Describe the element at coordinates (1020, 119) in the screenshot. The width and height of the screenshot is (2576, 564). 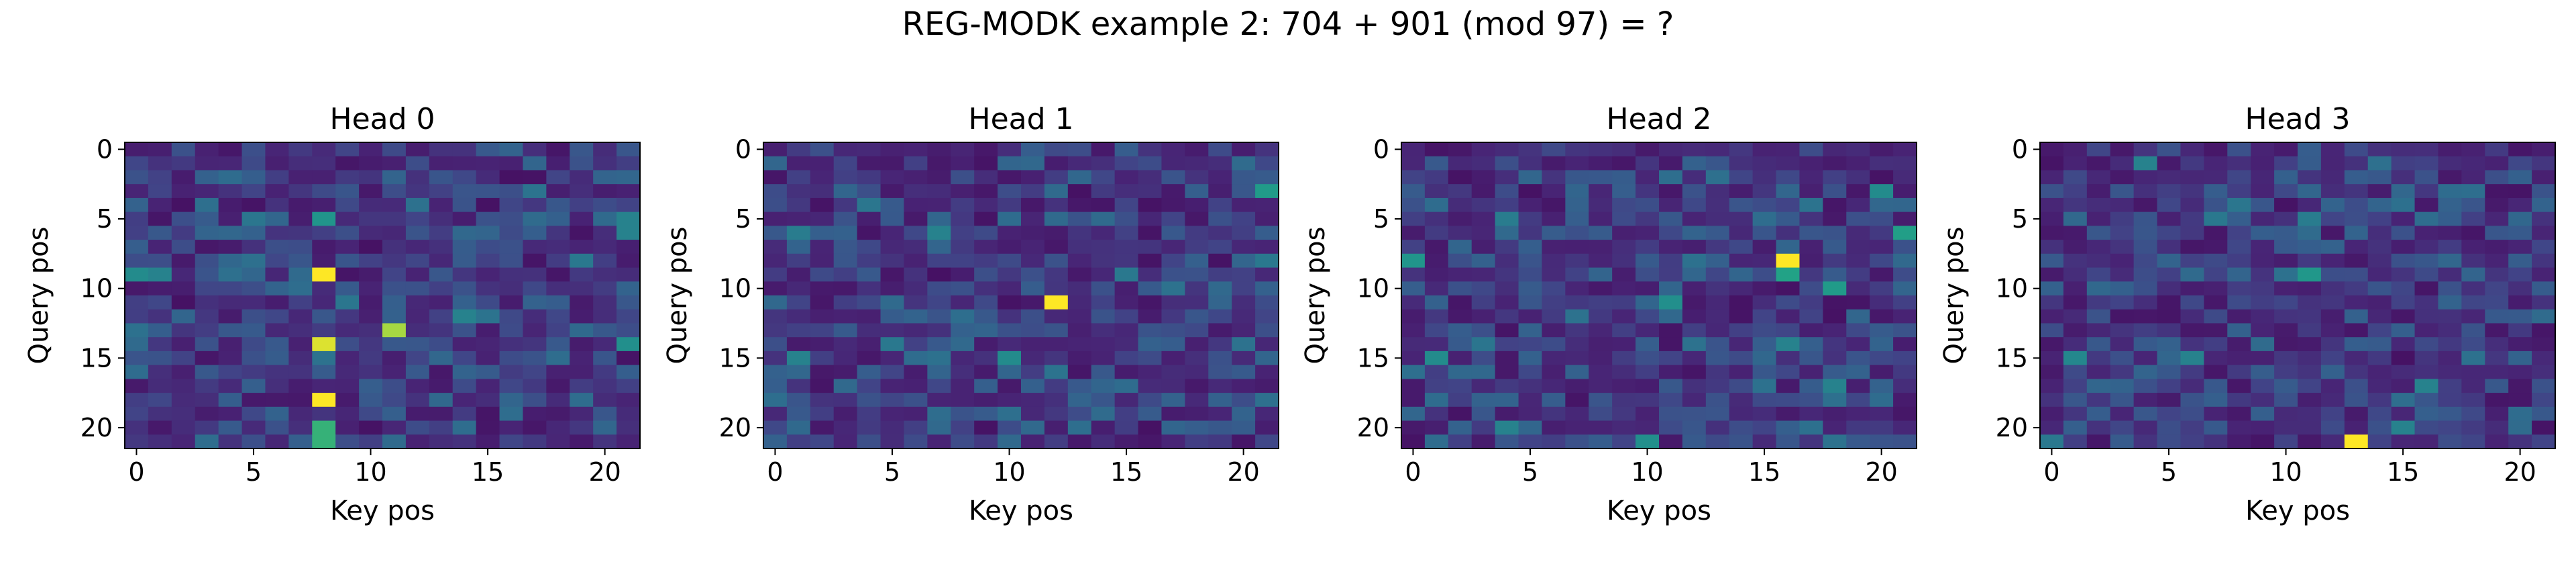
I see `panel-title: Head 1` at that location.